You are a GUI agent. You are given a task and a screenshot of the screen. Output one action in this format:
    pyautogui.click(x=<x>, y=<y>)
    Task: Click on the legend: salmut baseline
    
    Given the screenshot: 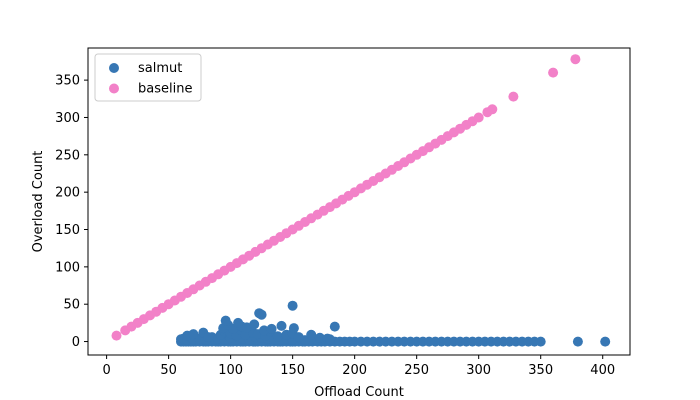 What is the action you would take?
    pyautogui.click(x=148, y=77)
    